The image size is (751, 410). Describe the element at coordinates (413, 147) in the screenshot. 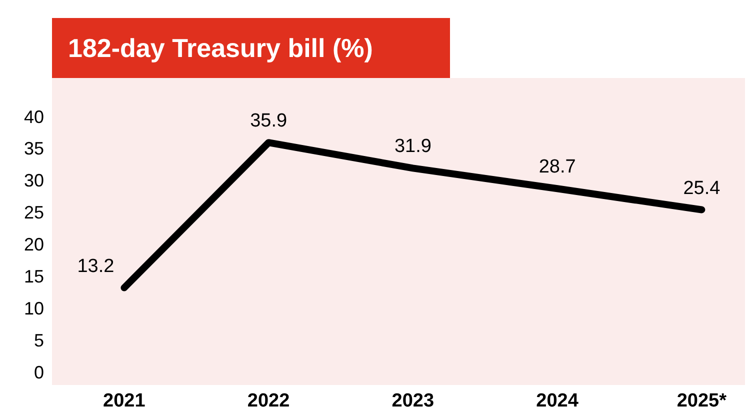

I see `data-label: 31.9` at that location.